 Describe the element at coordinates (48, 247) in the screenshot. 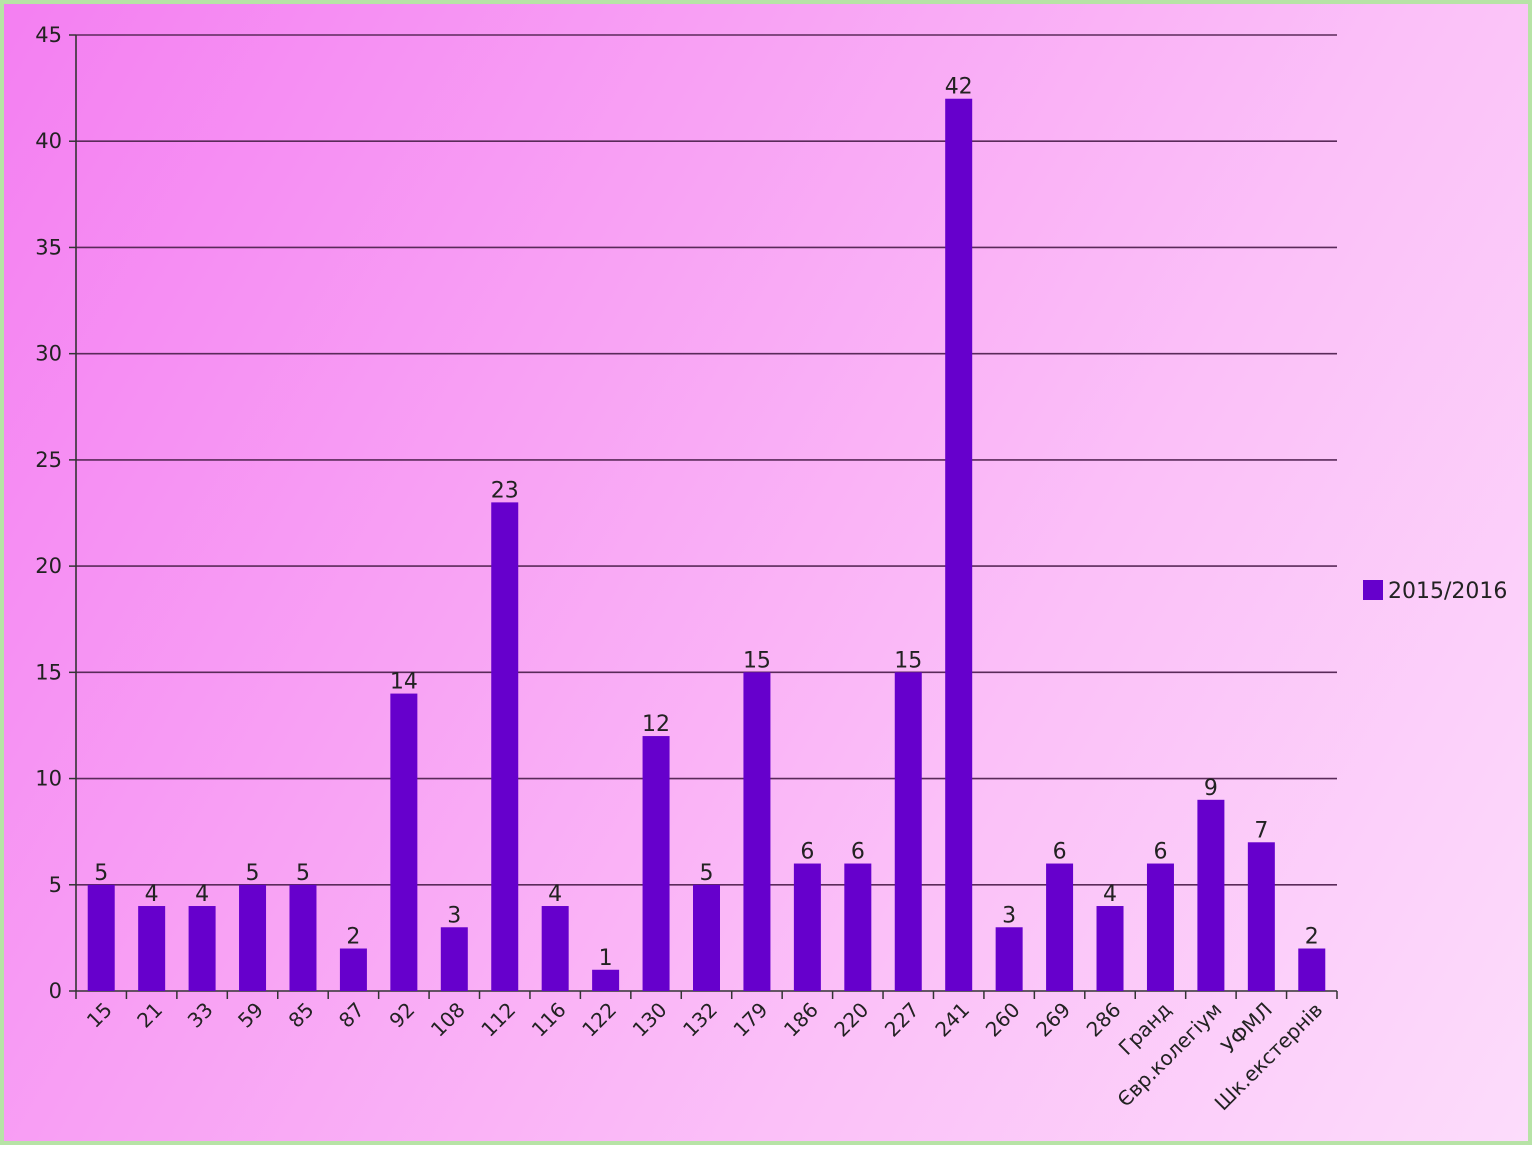

I see `y-tick-label: 35` at that location.